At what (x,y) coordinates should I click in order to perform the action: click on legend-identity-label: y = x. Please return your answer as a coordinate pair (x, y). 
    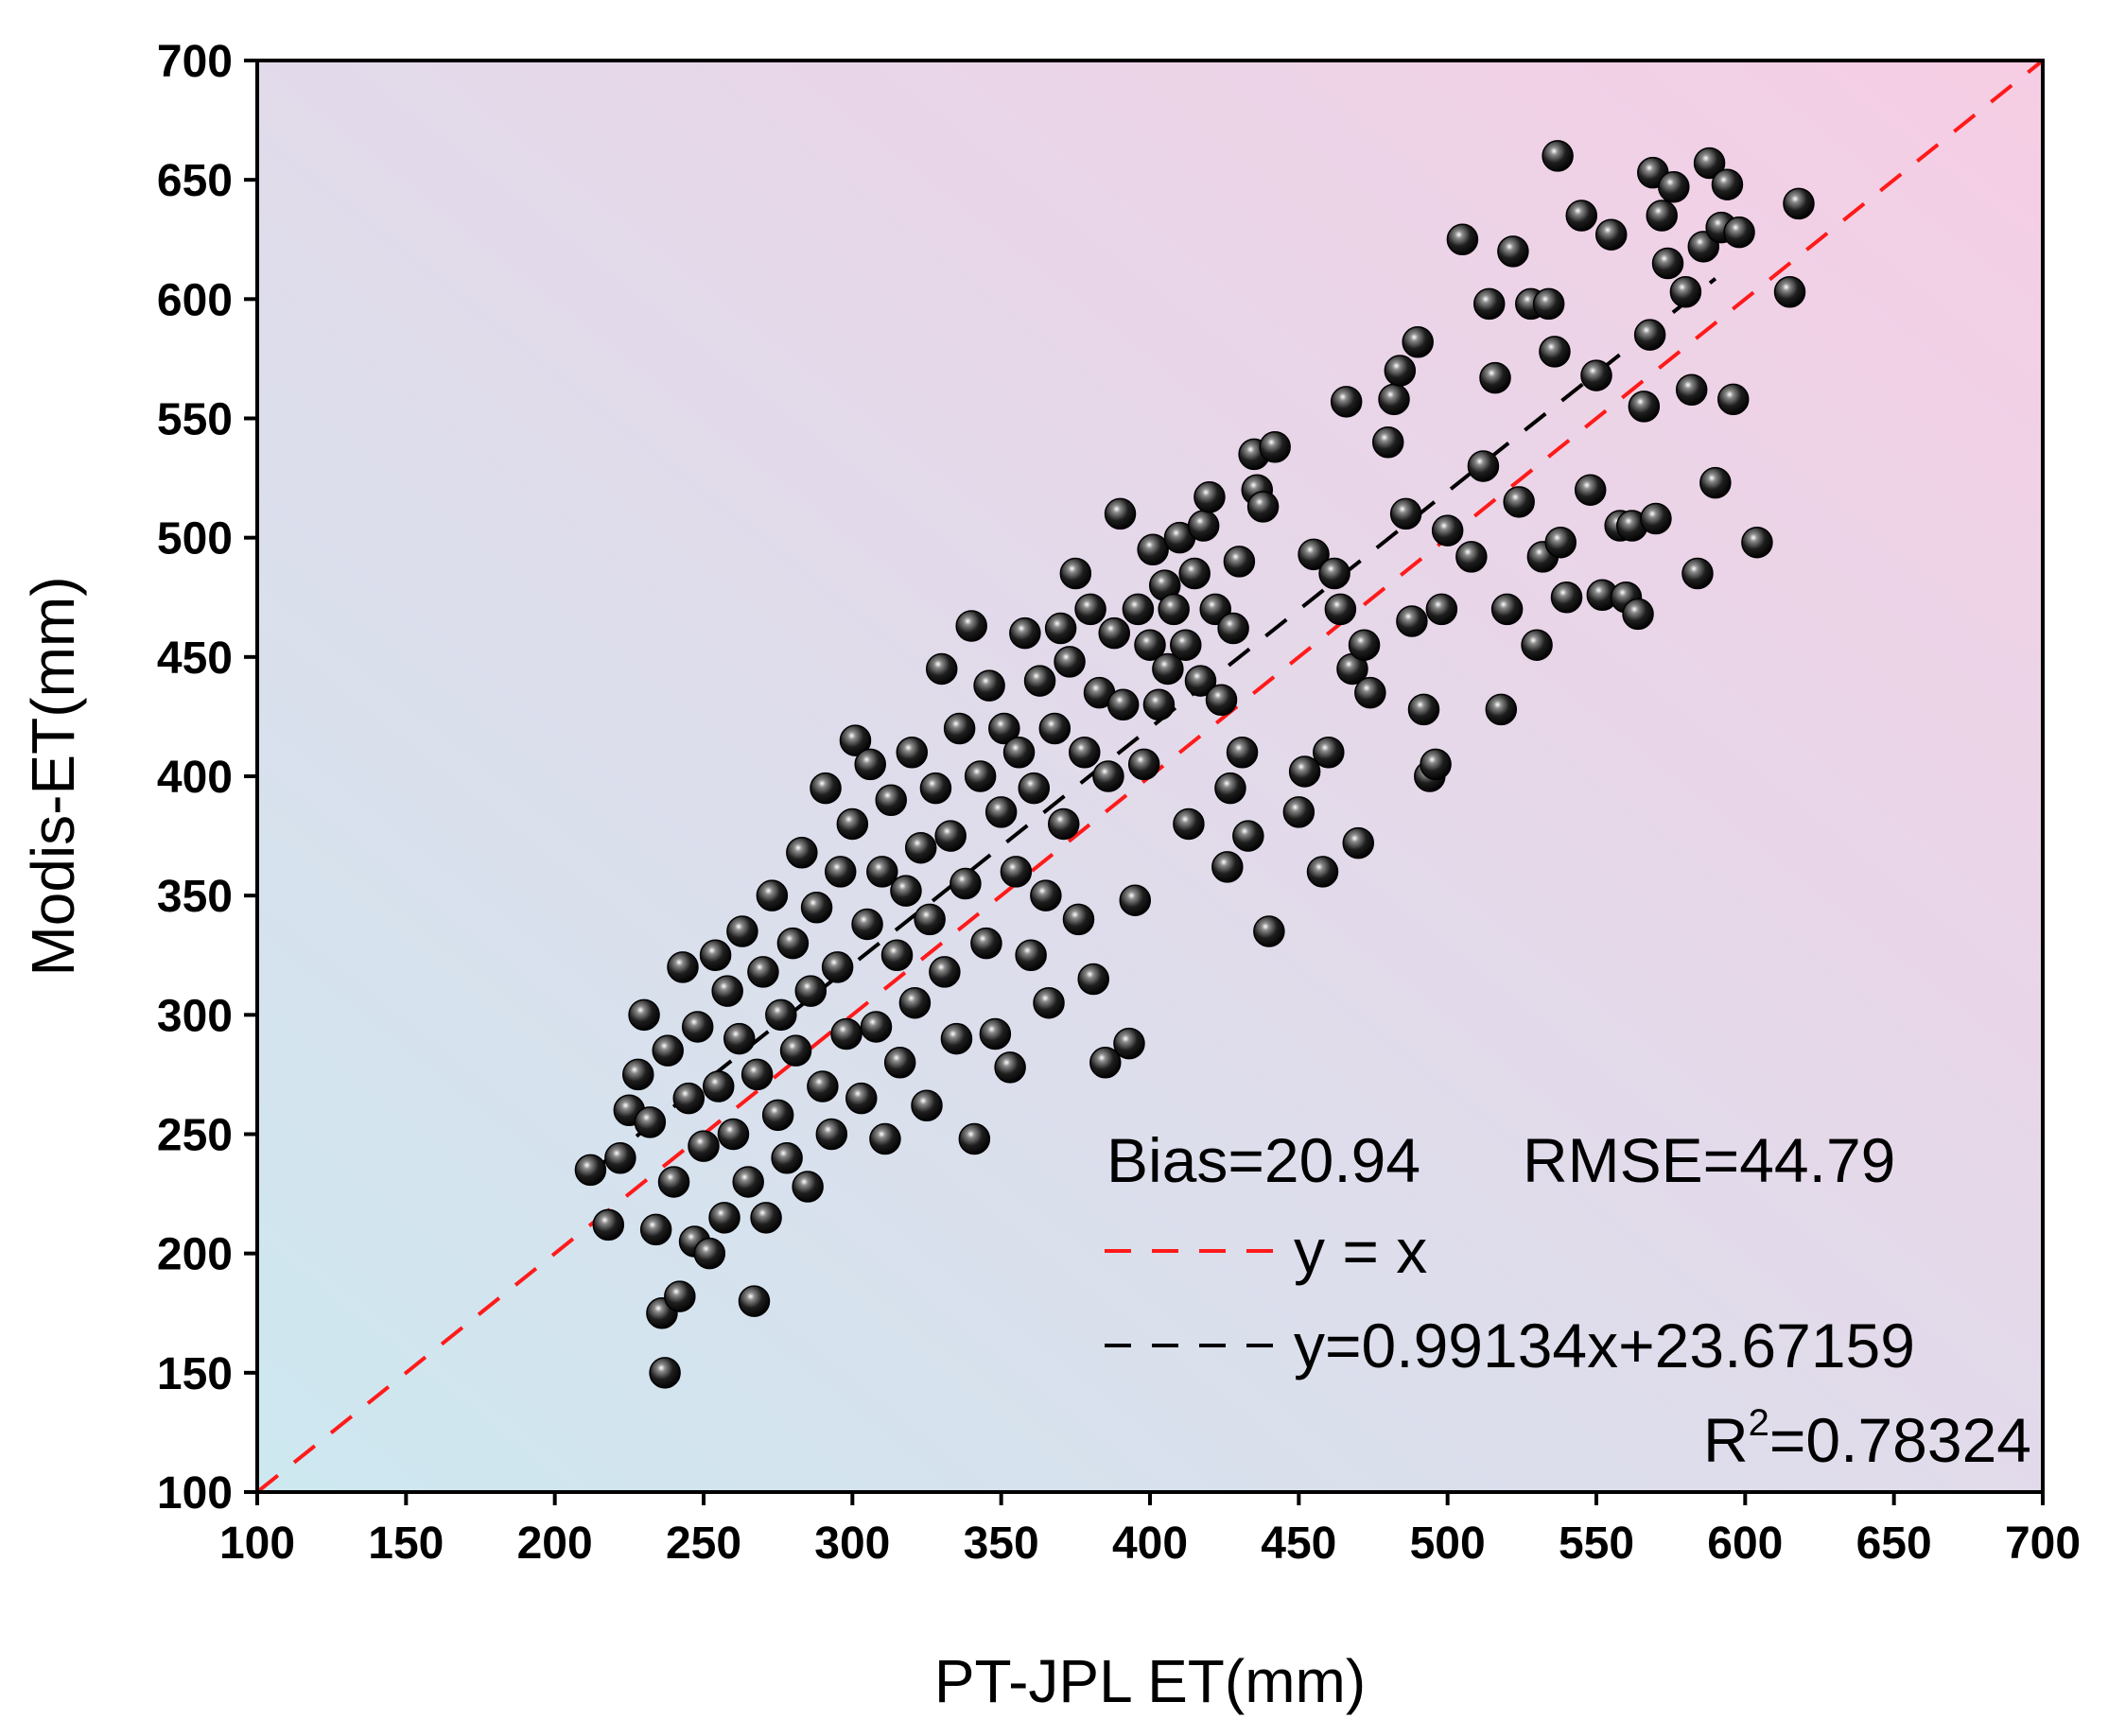
    Looking at the image, I should click on (1360, 1251).